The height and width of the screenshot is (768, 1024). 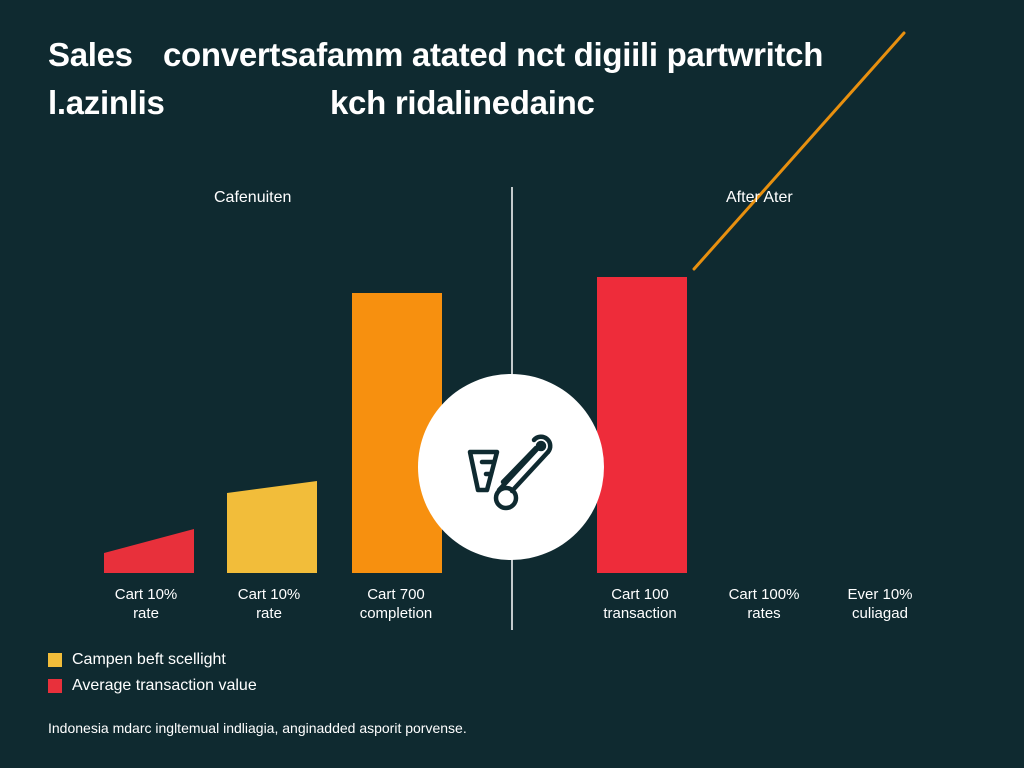 I want to click on chart-title-line2-part1: l.azinlis, so click(x=106, y=102).